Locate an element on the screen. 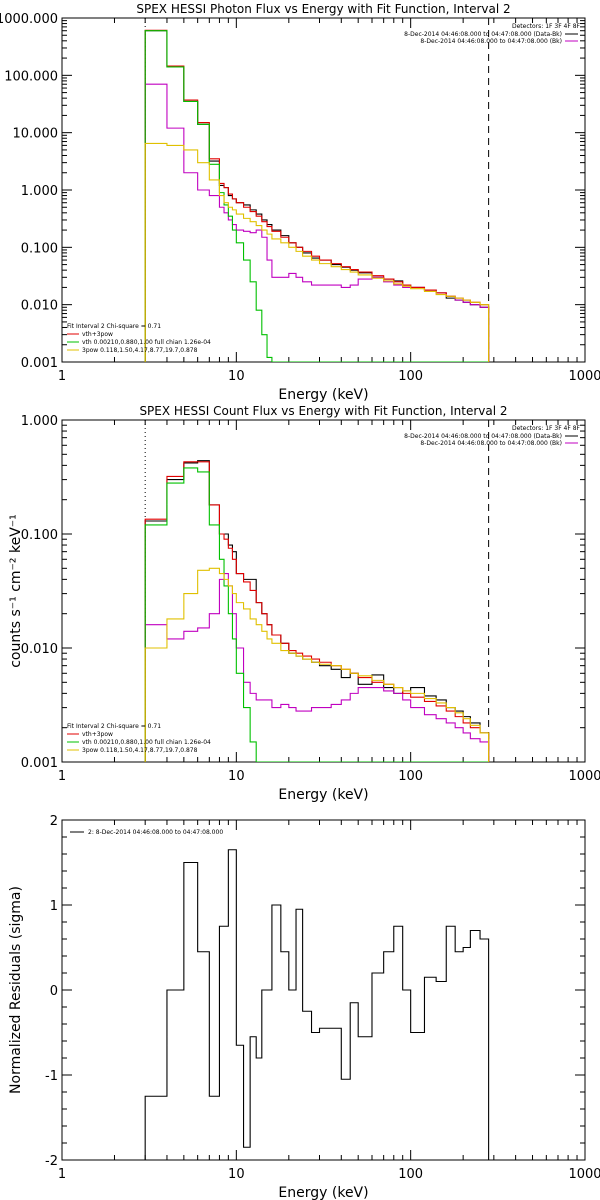 This screenshot has width=600, height=1200. series-line-residuals is located at coordinates (317, 1004).